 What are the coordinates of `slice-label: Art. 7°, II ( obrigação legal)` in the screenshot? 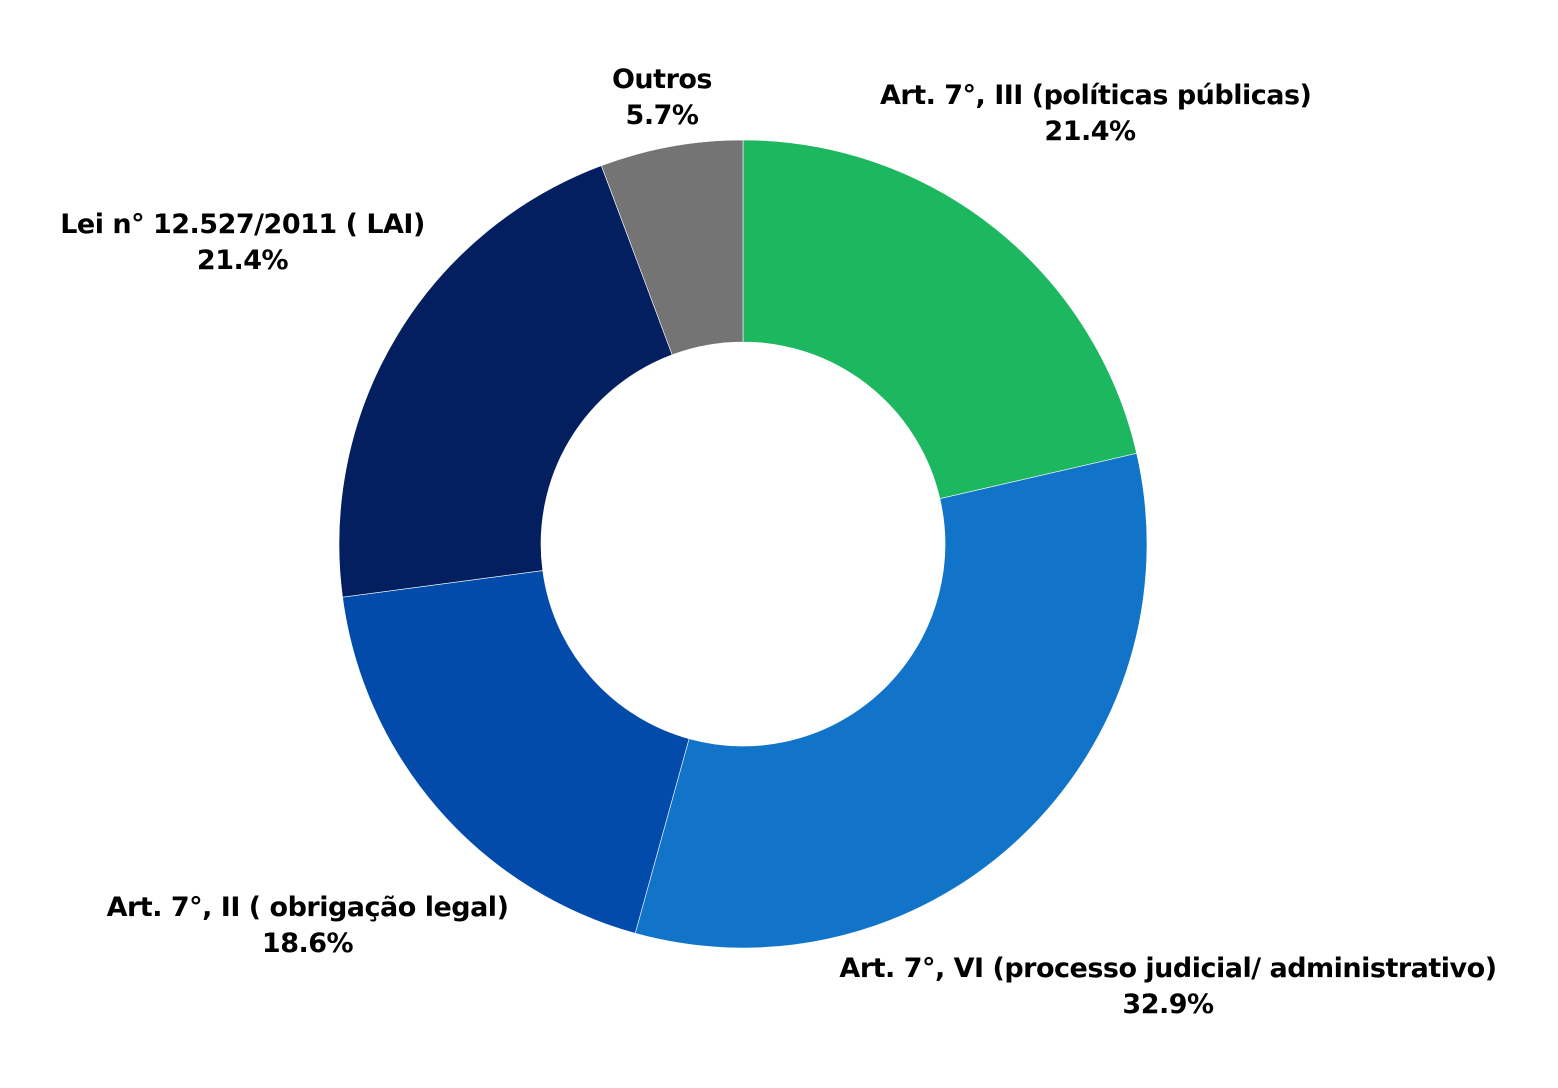 It's located at (307, 907).